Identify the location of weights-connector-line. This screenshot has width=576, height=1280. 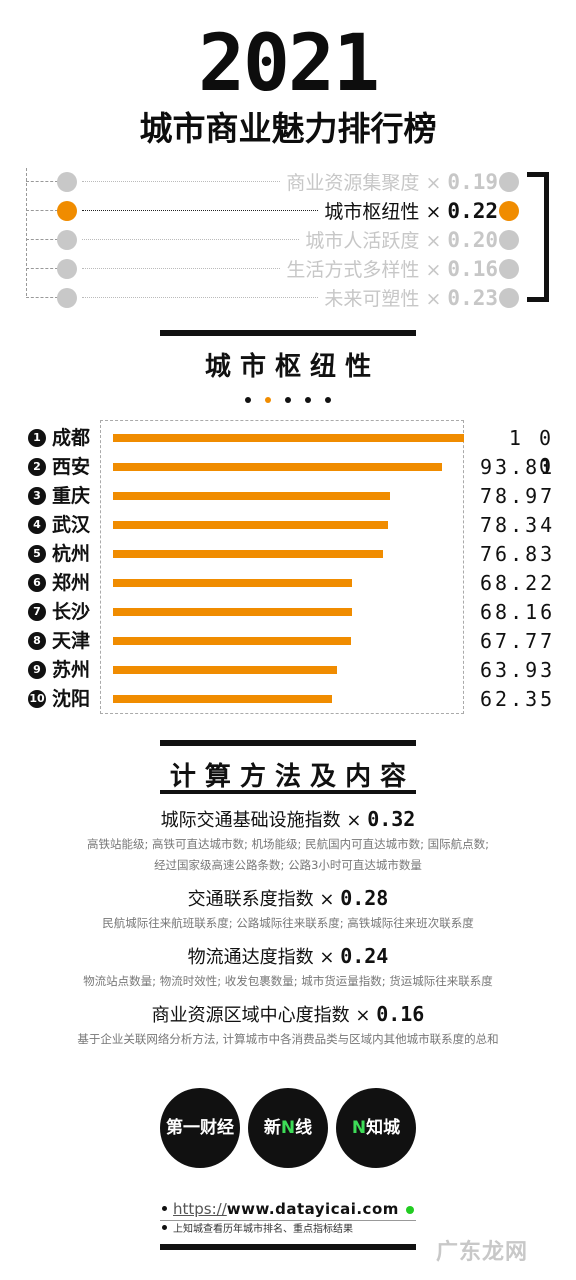
(26, 232).